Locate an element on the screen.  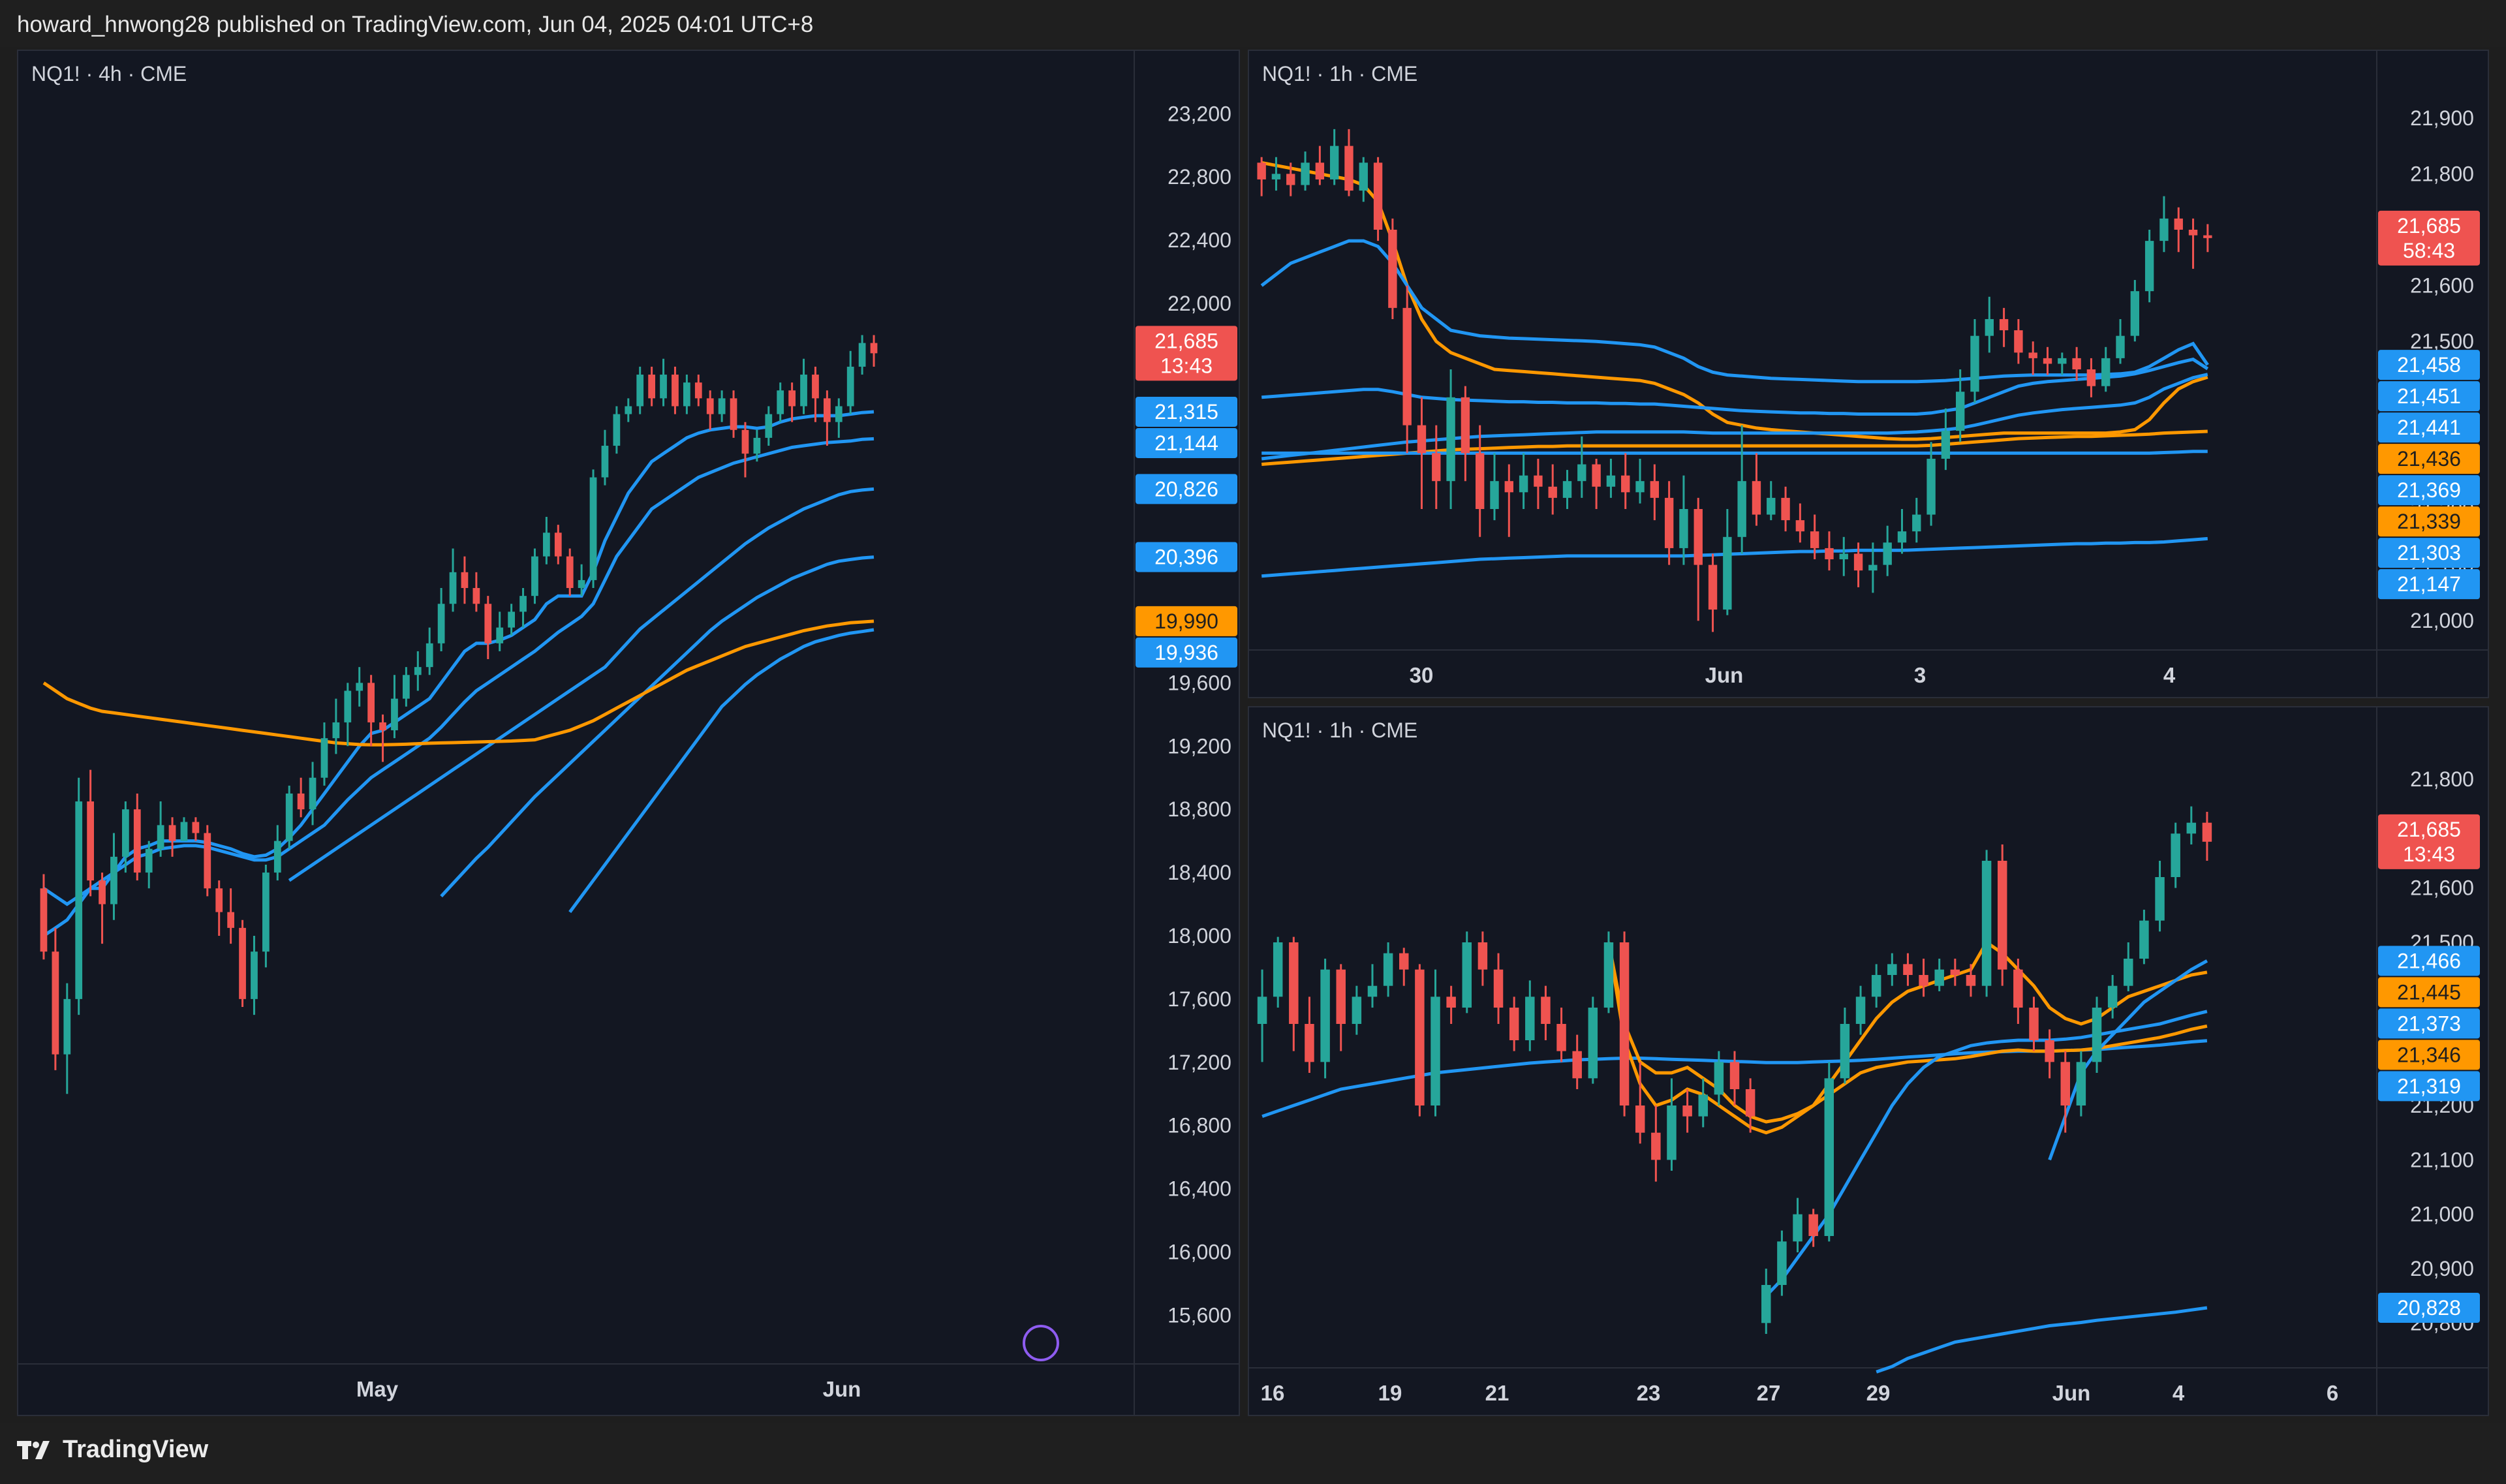
x-tick-label: 30 is located at coordinates (1422, 675).